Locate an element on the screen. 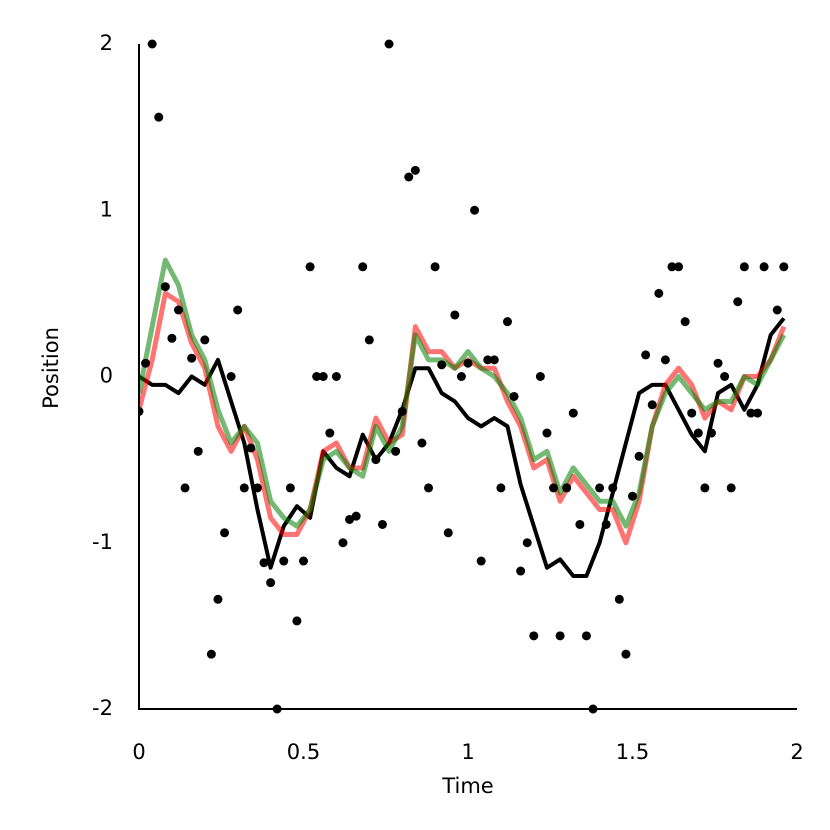 Image resolution: width=830 pixels, height=830 pixels. x-axis-label: Time is located at coordinates (467, 786).